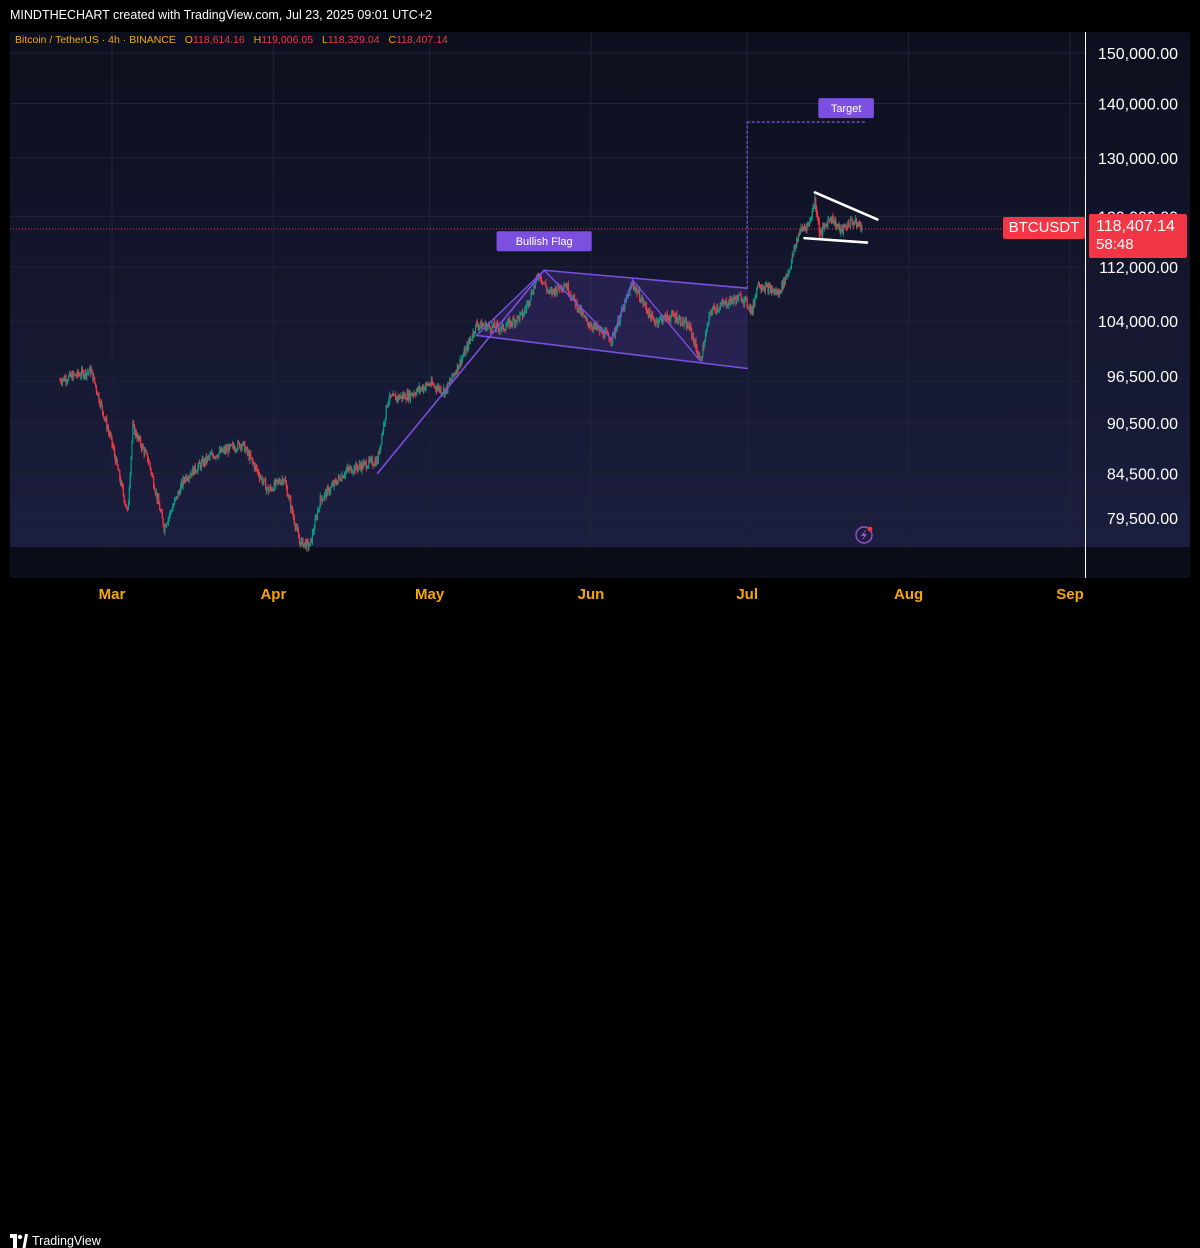 The height and width of the screenshot is (1248, 1200). I want to click on price-tick-label: 150,000.00, so click(1138, 54).